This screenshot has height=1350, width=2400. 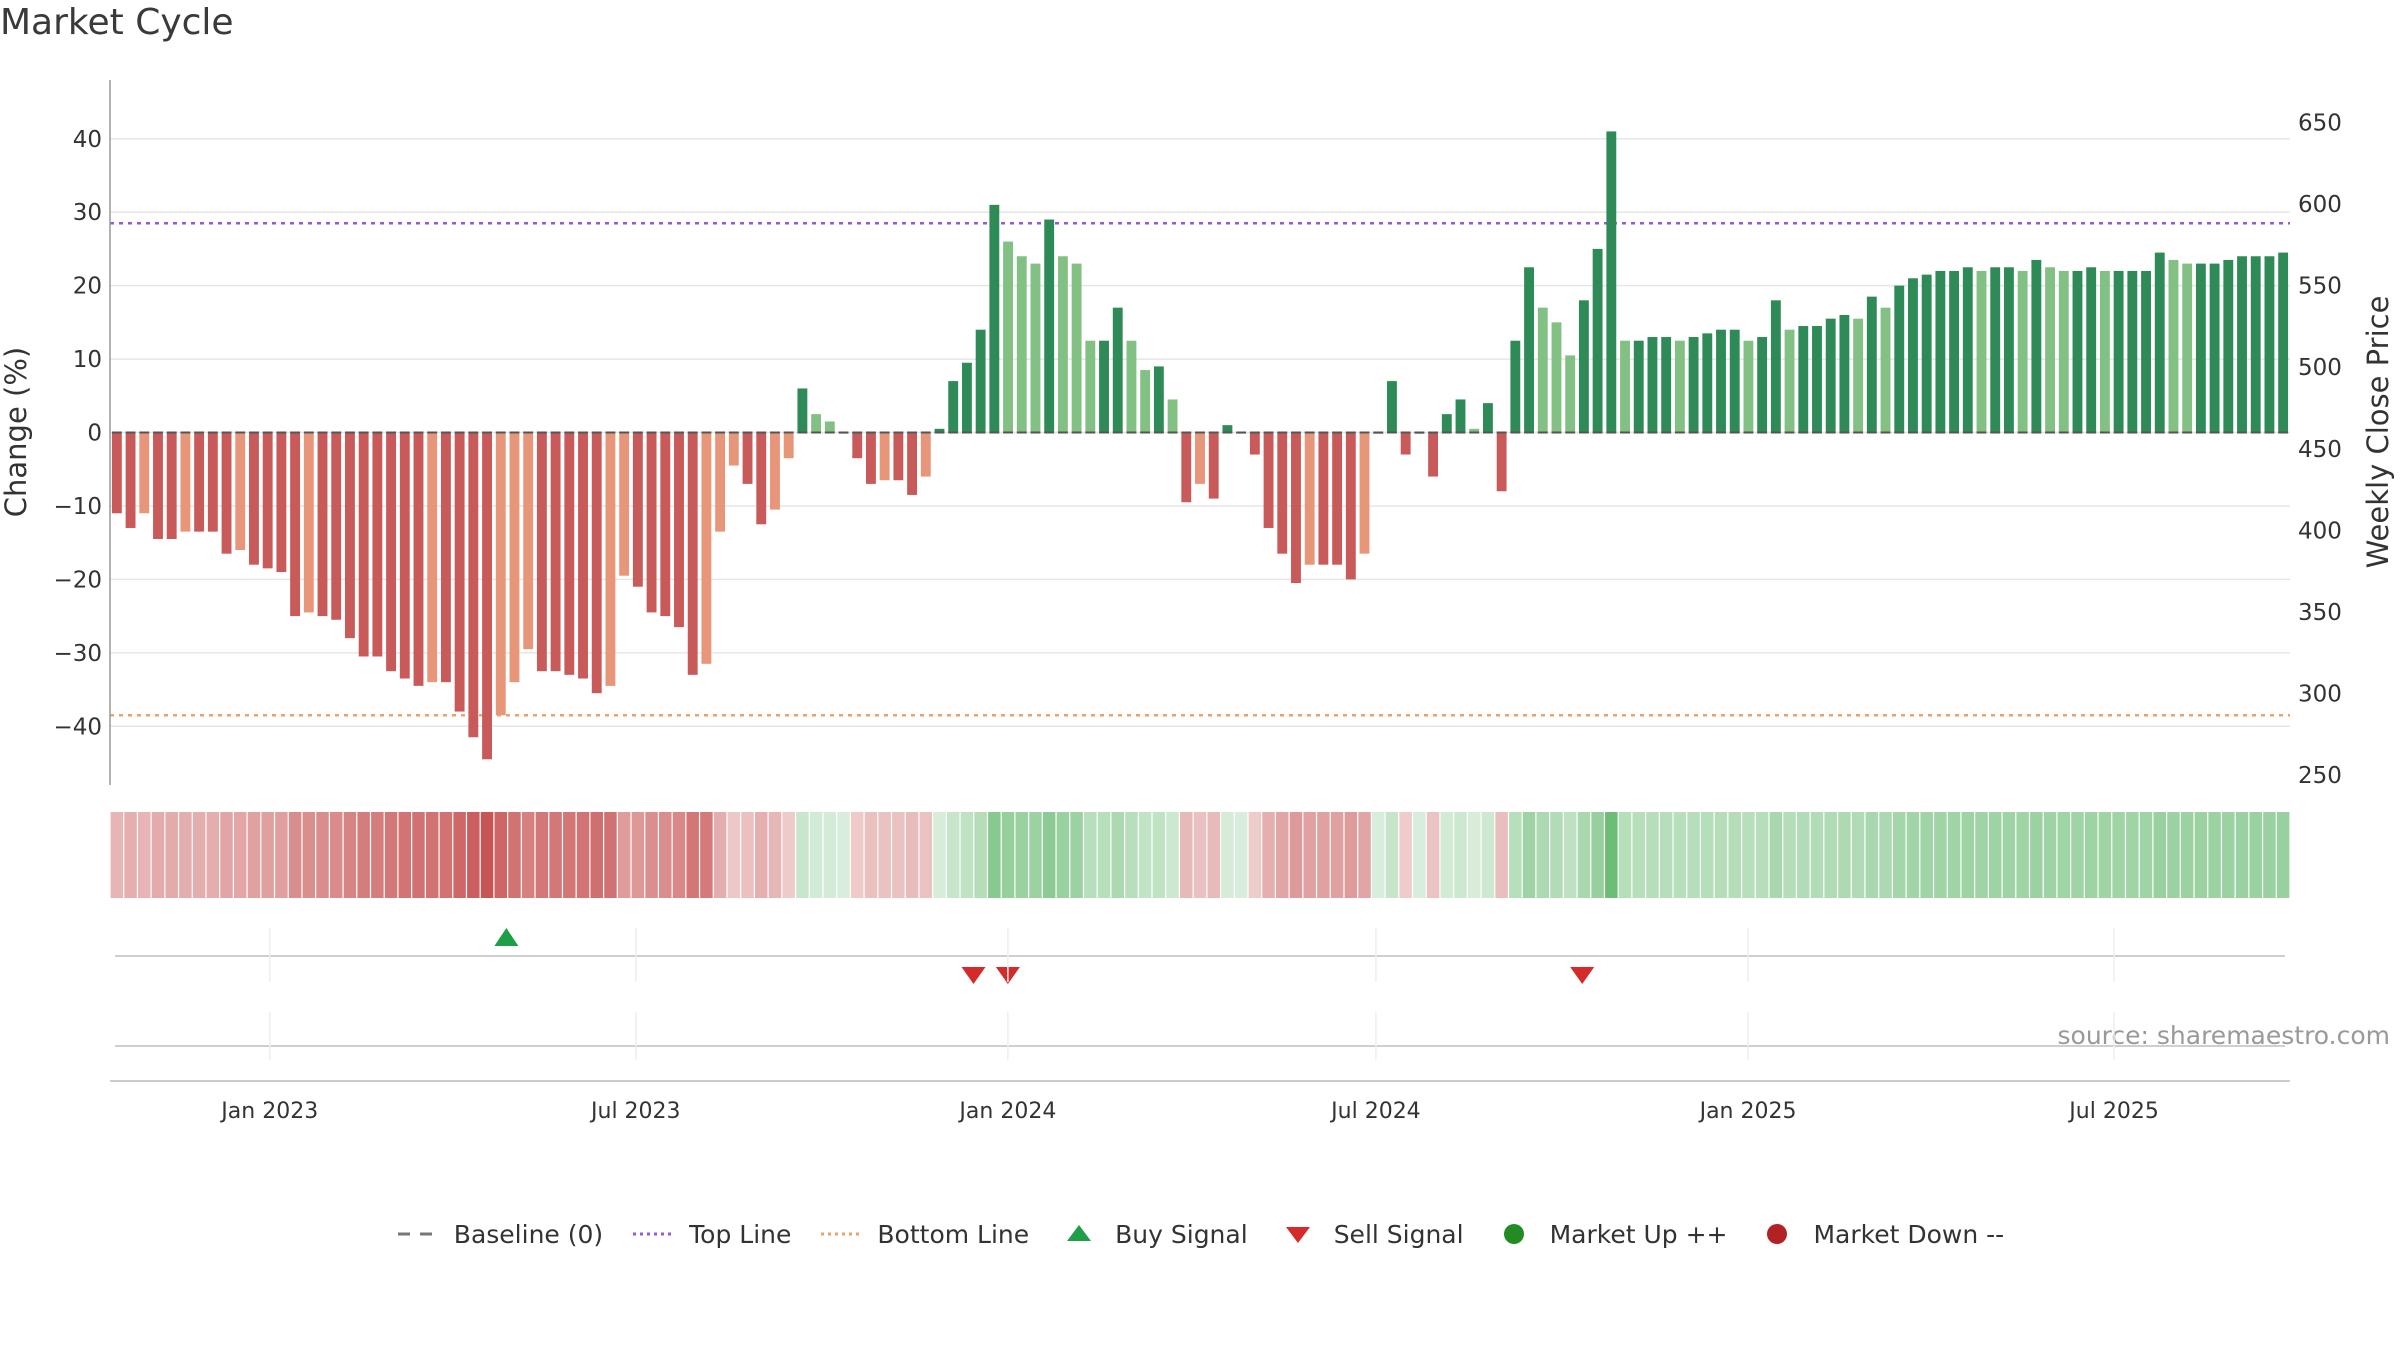 What do you see at coordinates (1582, 975) in the screenshot?
I see `sell-signal-marker` at bounding box center [1582, 975].